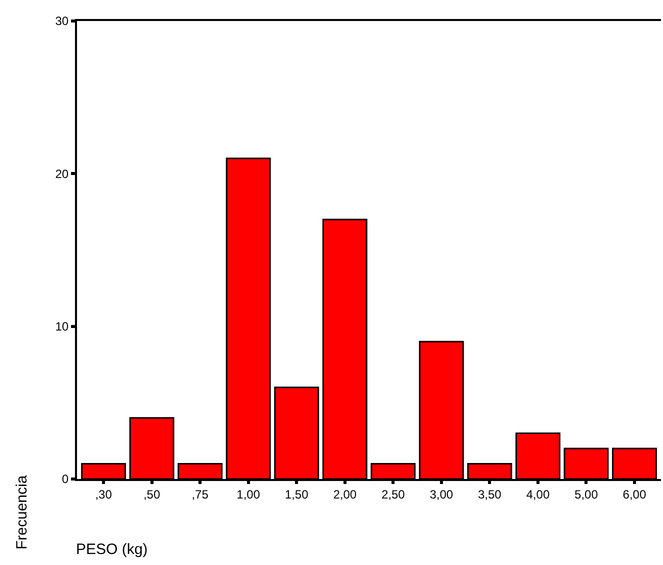 The width and height of the screenshot is (663, 565). Describe the element at coordinates (345, 494) in the screenshot. I see `x-tick-label: 2,00` at that location.